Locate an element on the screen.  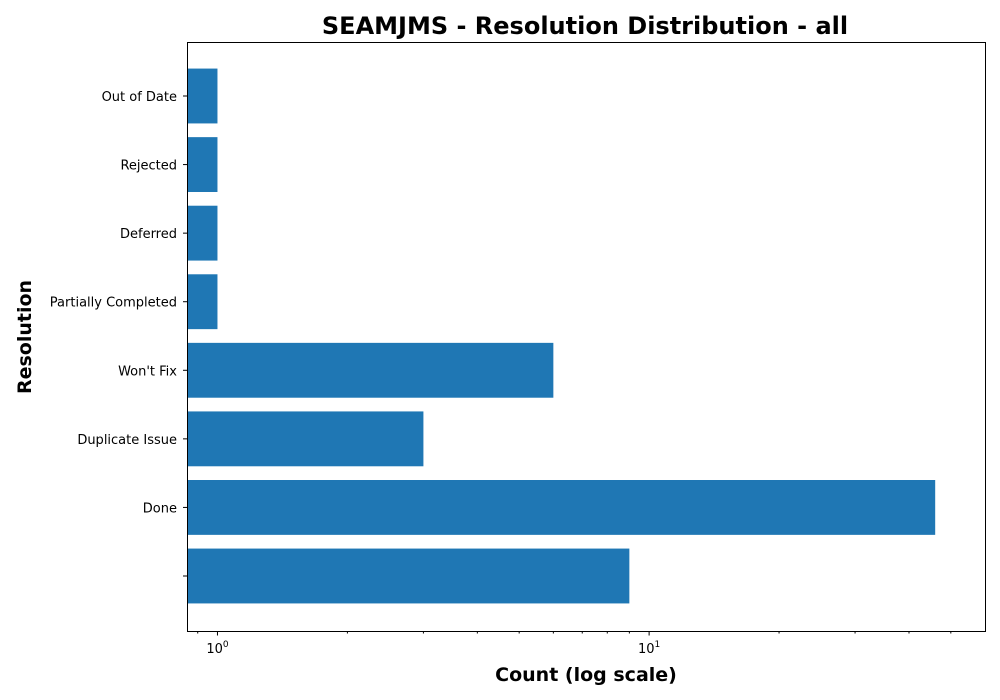
y-tick-label: Out of Date is located at coordinates (139, 97).